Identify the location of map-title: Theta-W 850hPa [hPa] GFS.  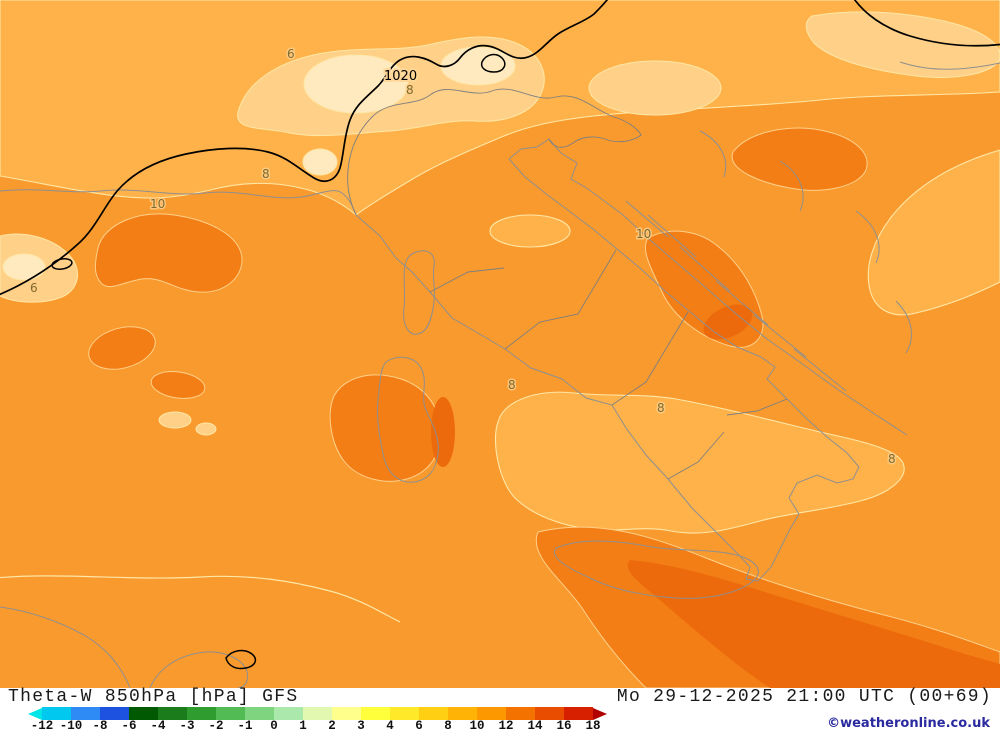
(153, 697).